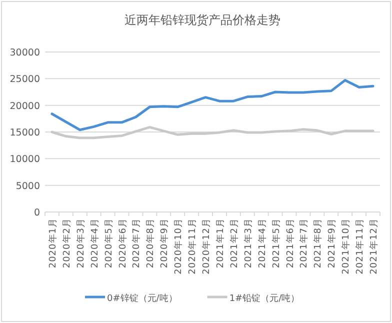 The image size is (392, 323). What do you see at coordinates (248, 243) in the screenshot?
I see `x-tick-label: 2021年3月` at bounding box center [248, 243].